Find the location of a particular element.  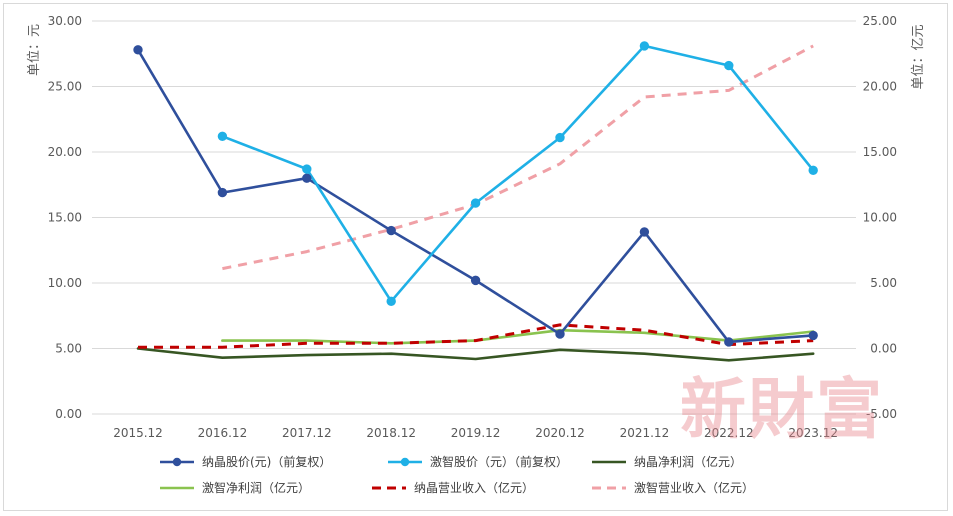

left-tick-label: 25.00 is located at coordinates (65, 87).